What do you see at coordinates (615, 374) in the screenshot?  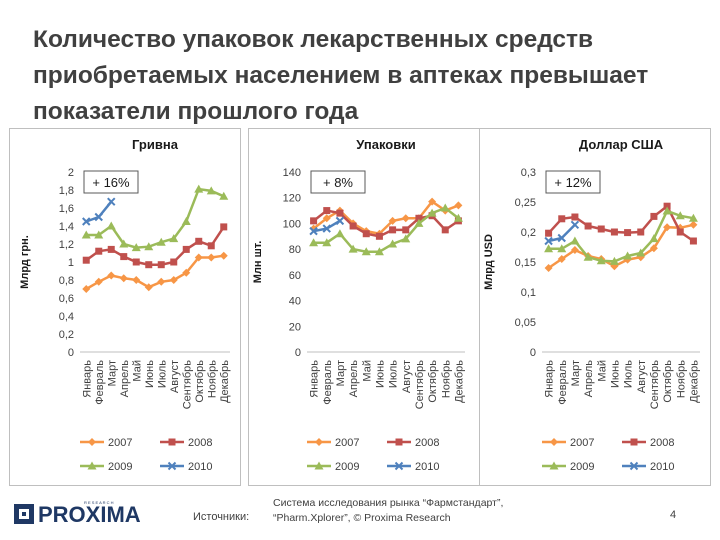 I see `x-tick-label: Июнь` at bounding box center [615, 374].